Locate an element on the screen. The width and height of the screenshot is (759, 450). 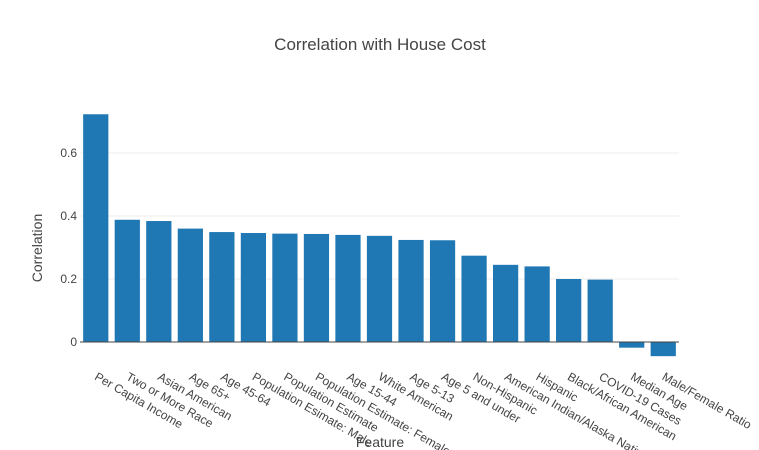
x-axis-title: Feature is located at coordinates (380, 442).